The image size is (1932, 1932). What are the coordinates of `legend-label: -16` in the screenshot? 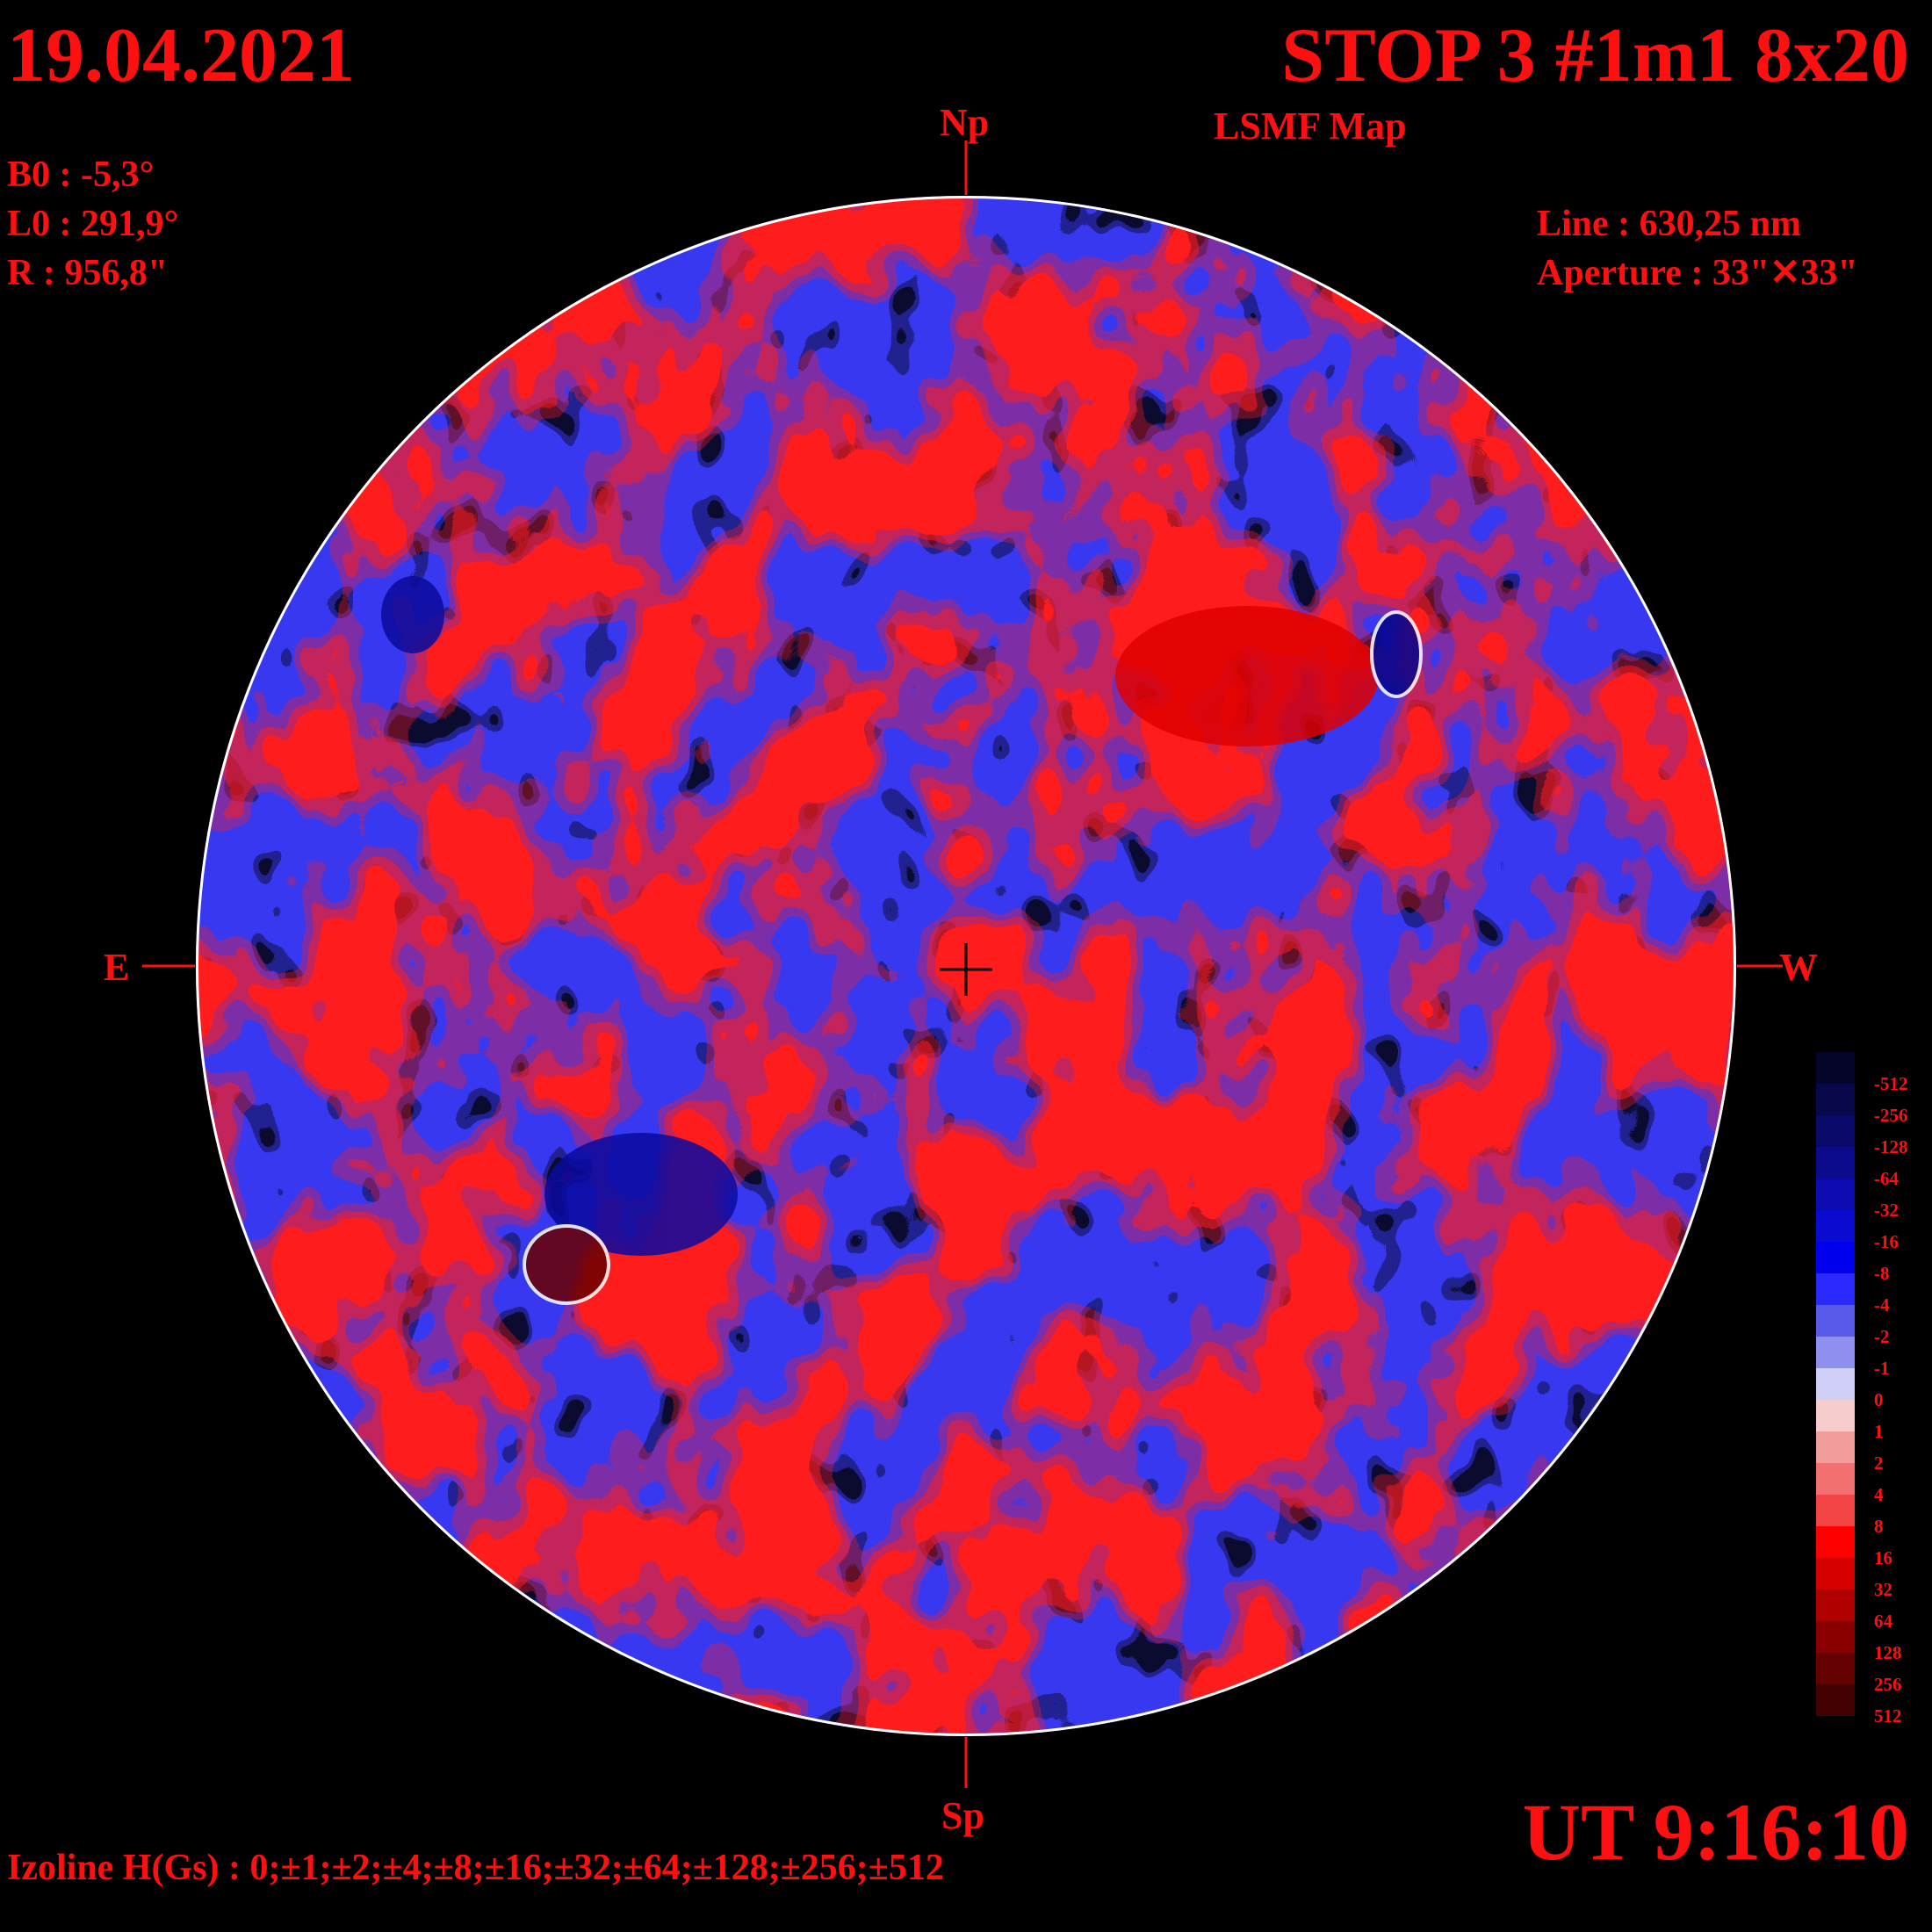 It's located at (1886, 1242).